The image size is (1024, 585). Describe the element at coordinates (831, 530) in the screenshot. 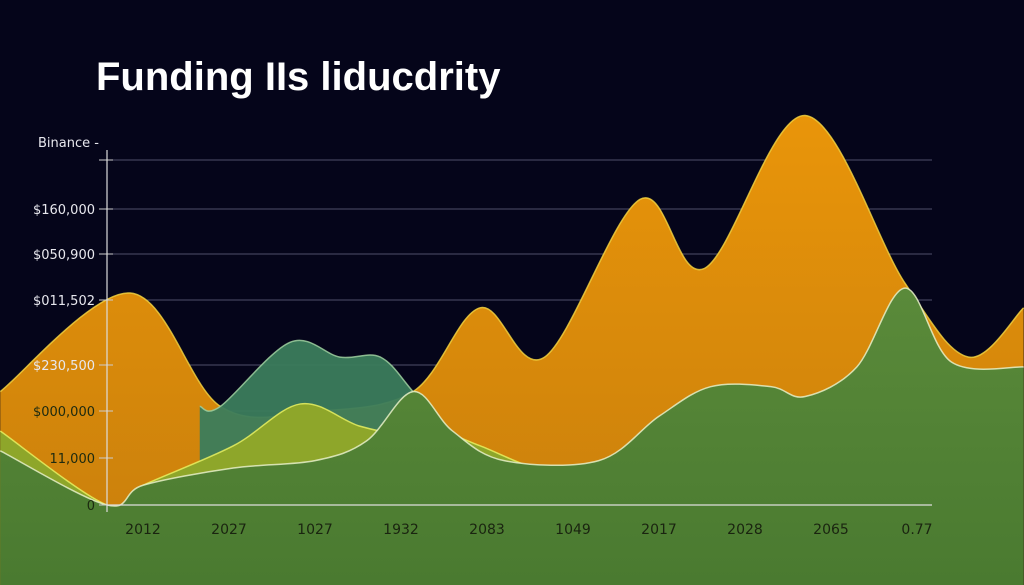

I see `x-tick-label: 2065` at that location.